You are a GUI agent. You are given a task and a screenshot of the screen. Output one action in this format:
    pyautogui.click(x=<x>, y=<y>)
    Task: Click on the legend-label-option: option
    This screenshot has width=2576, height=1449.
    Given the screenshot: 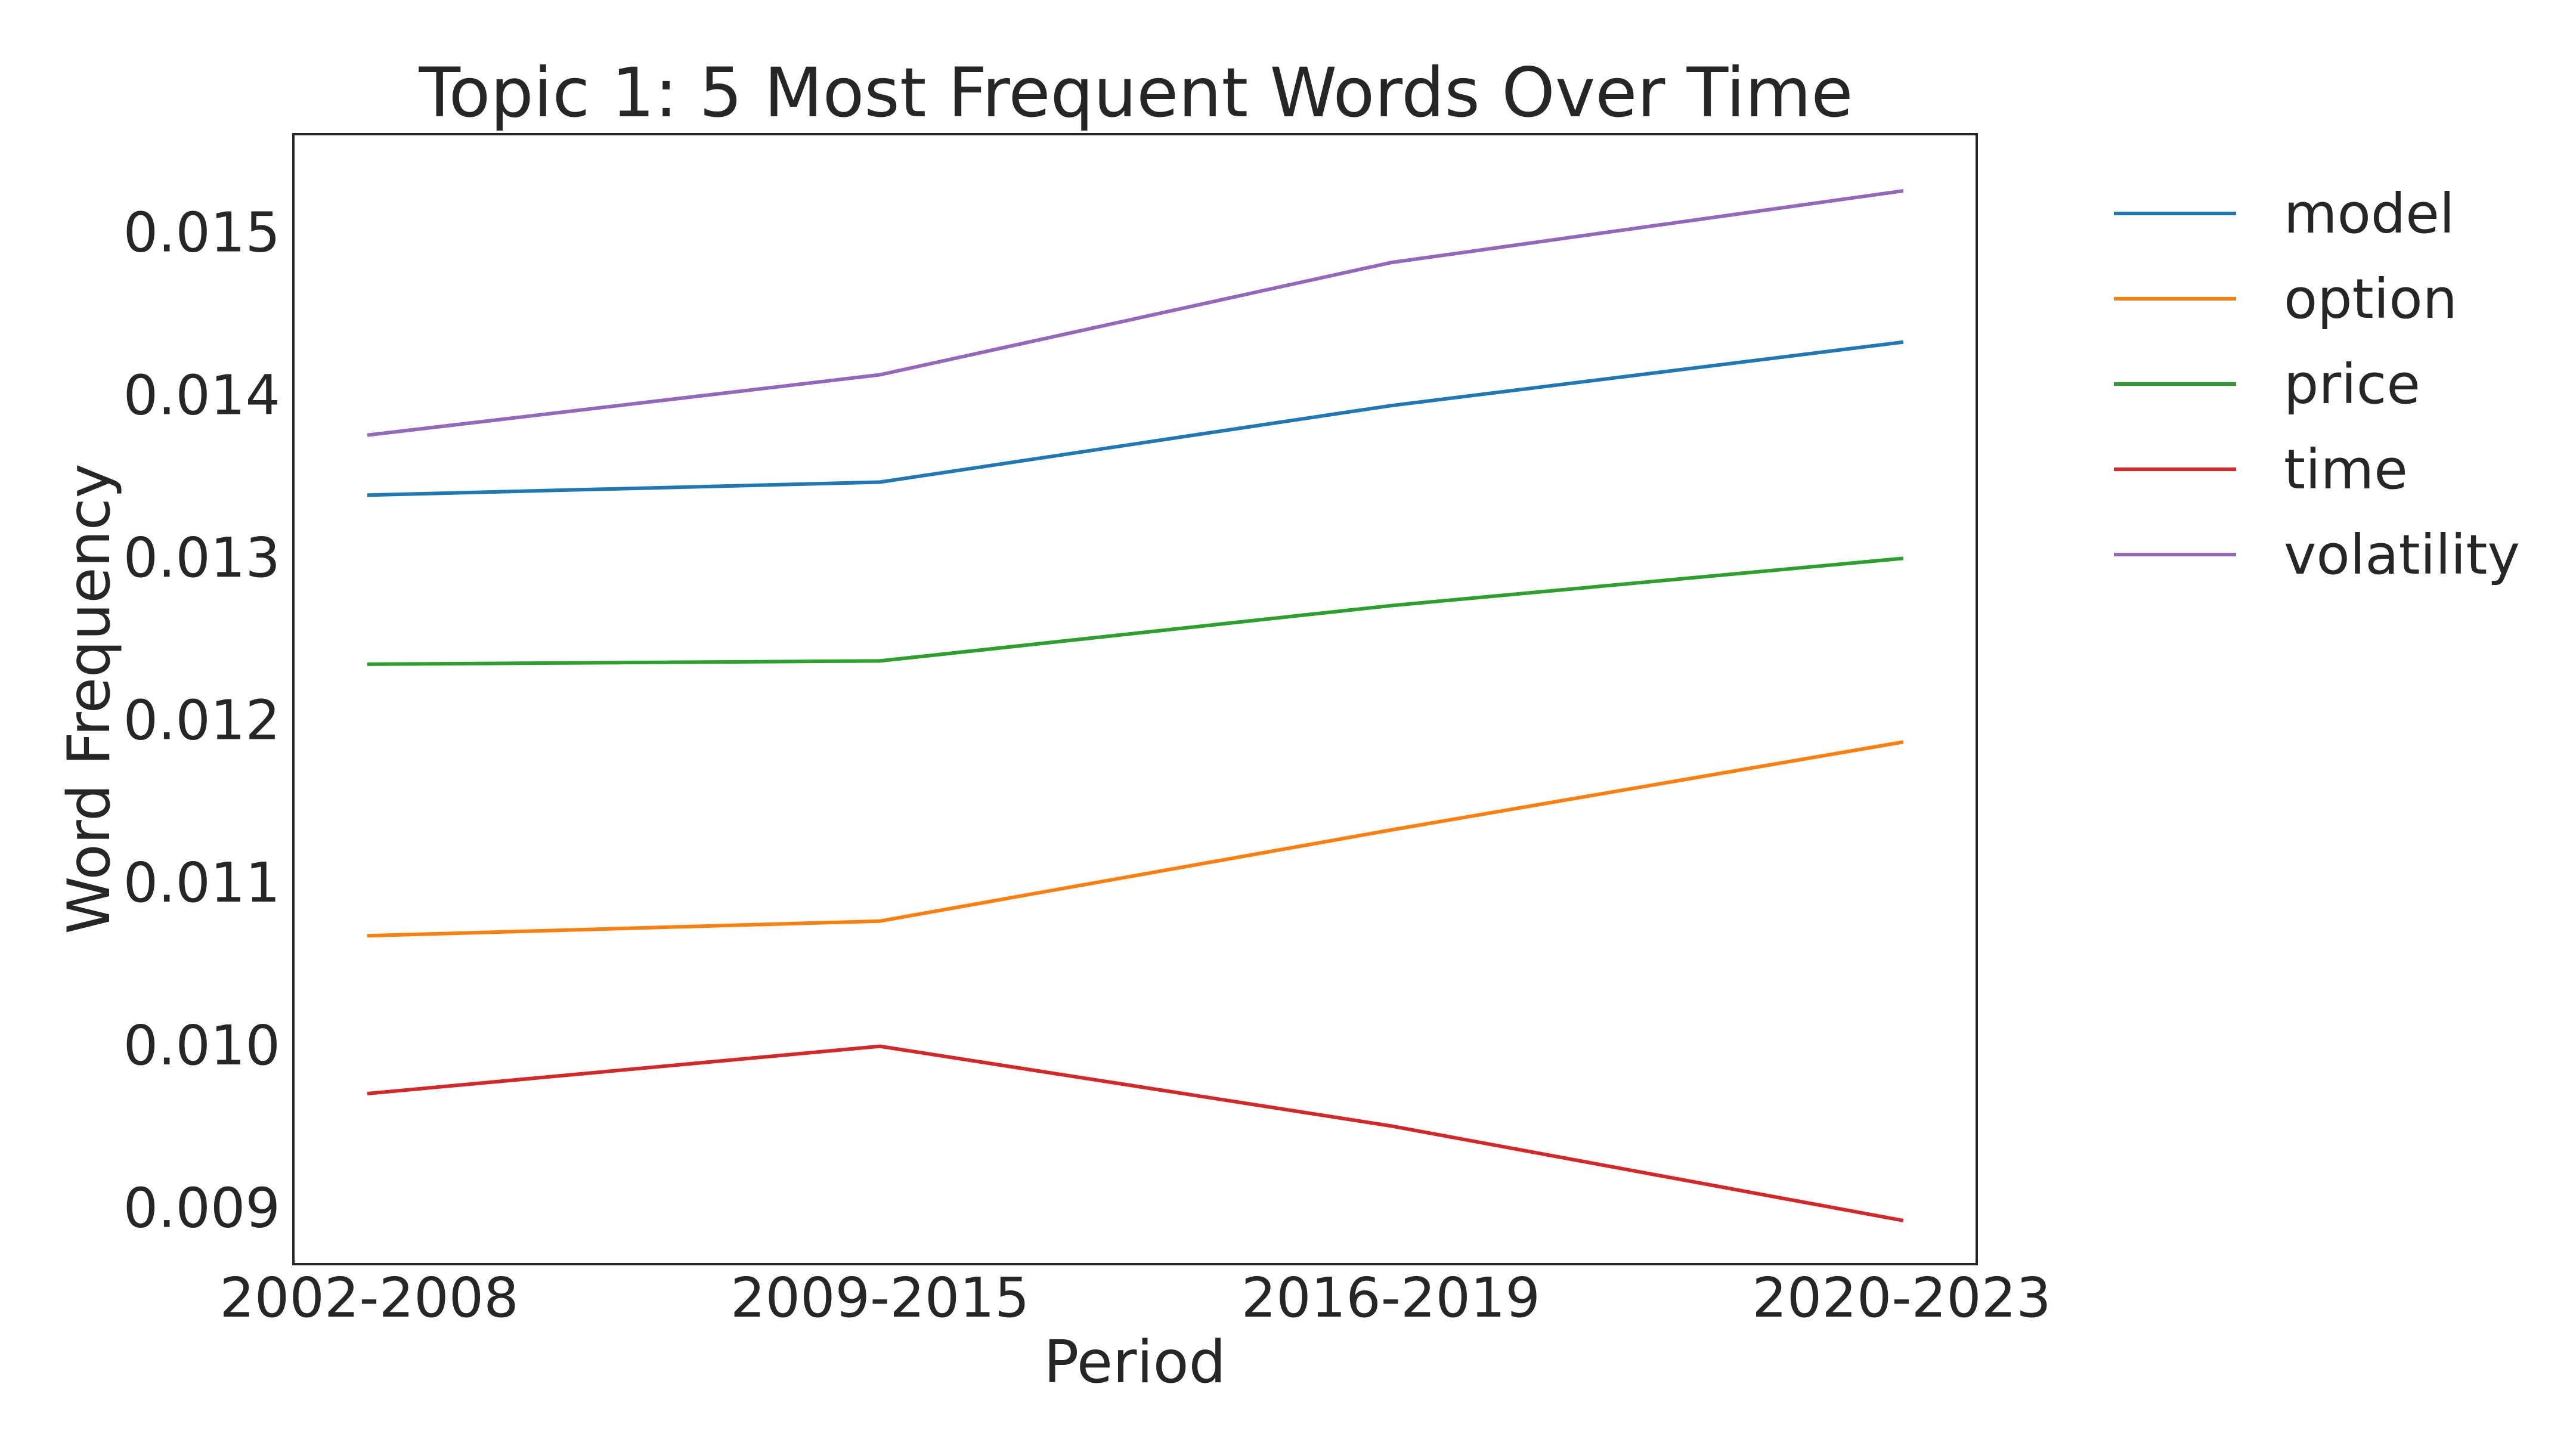 What is the action you would take?
    pyautogui.click(x=2371, y=299)
    